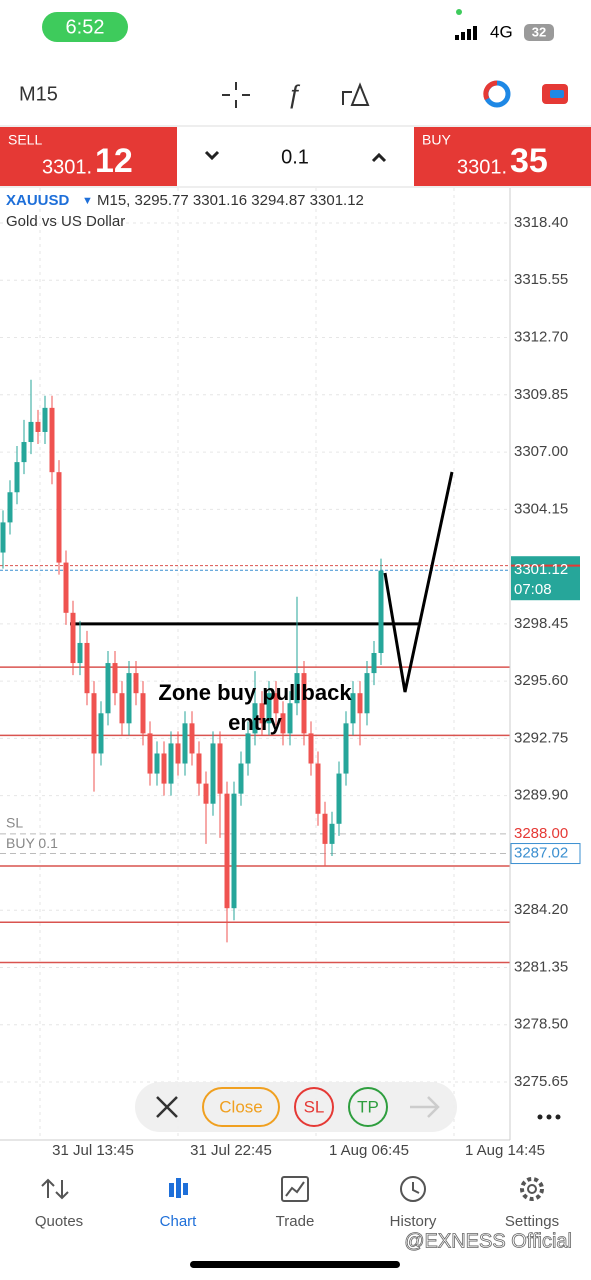 This screenshot has height=1280, width=591. What do you see at coordinates (38, 94) in the screenshot?
I see `timeframe: M15` at bounding box center [38, 94].